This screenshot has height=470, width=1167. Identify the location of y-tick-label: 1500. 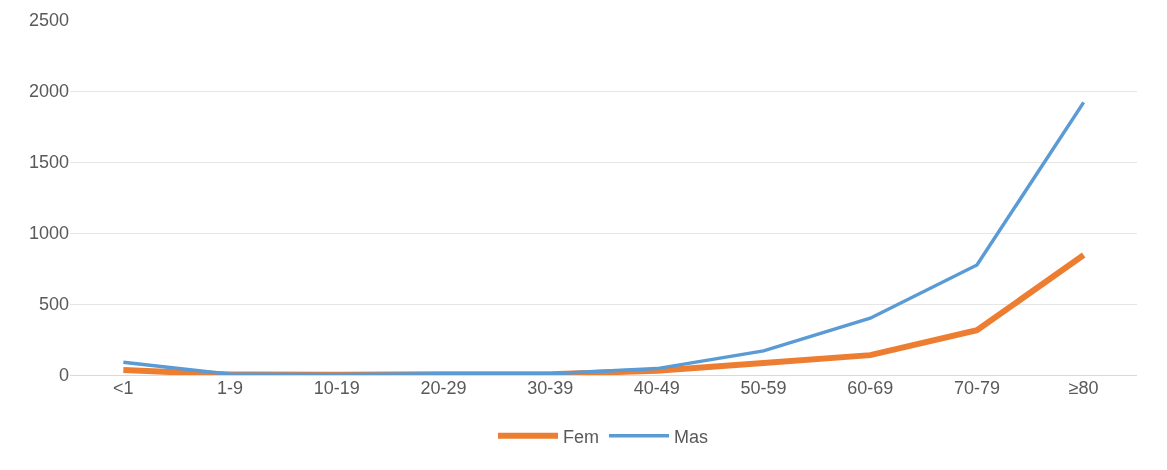
(48, 162).